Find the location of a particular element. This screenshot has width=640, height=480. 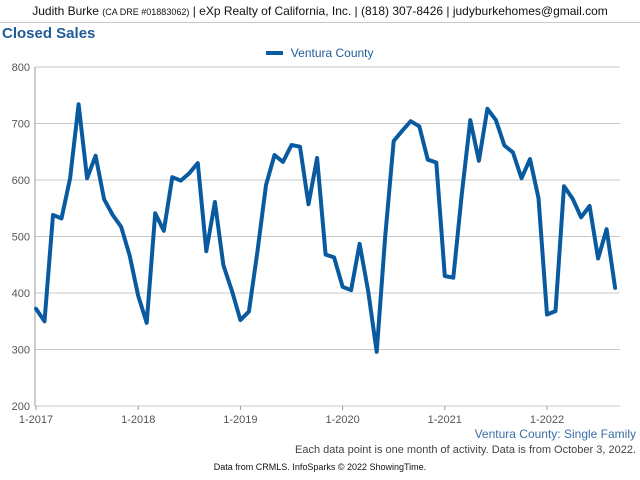

y-tick-label: 600 is located at coordinates (21, 181).